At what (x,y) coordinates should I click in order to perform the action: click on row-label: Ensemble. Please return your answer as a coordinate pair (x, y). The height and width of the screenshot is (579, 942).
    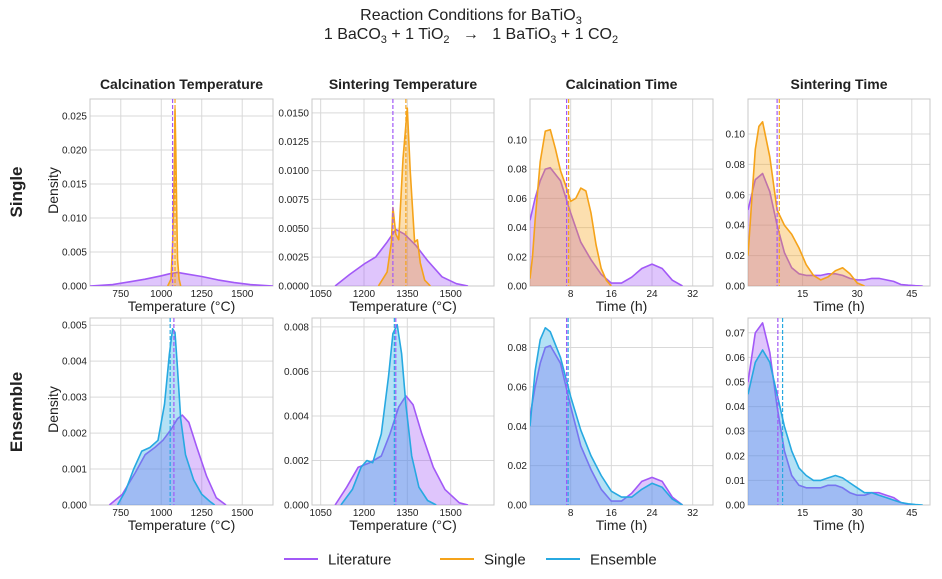
    Looking at the image, I should click on (16, 412).